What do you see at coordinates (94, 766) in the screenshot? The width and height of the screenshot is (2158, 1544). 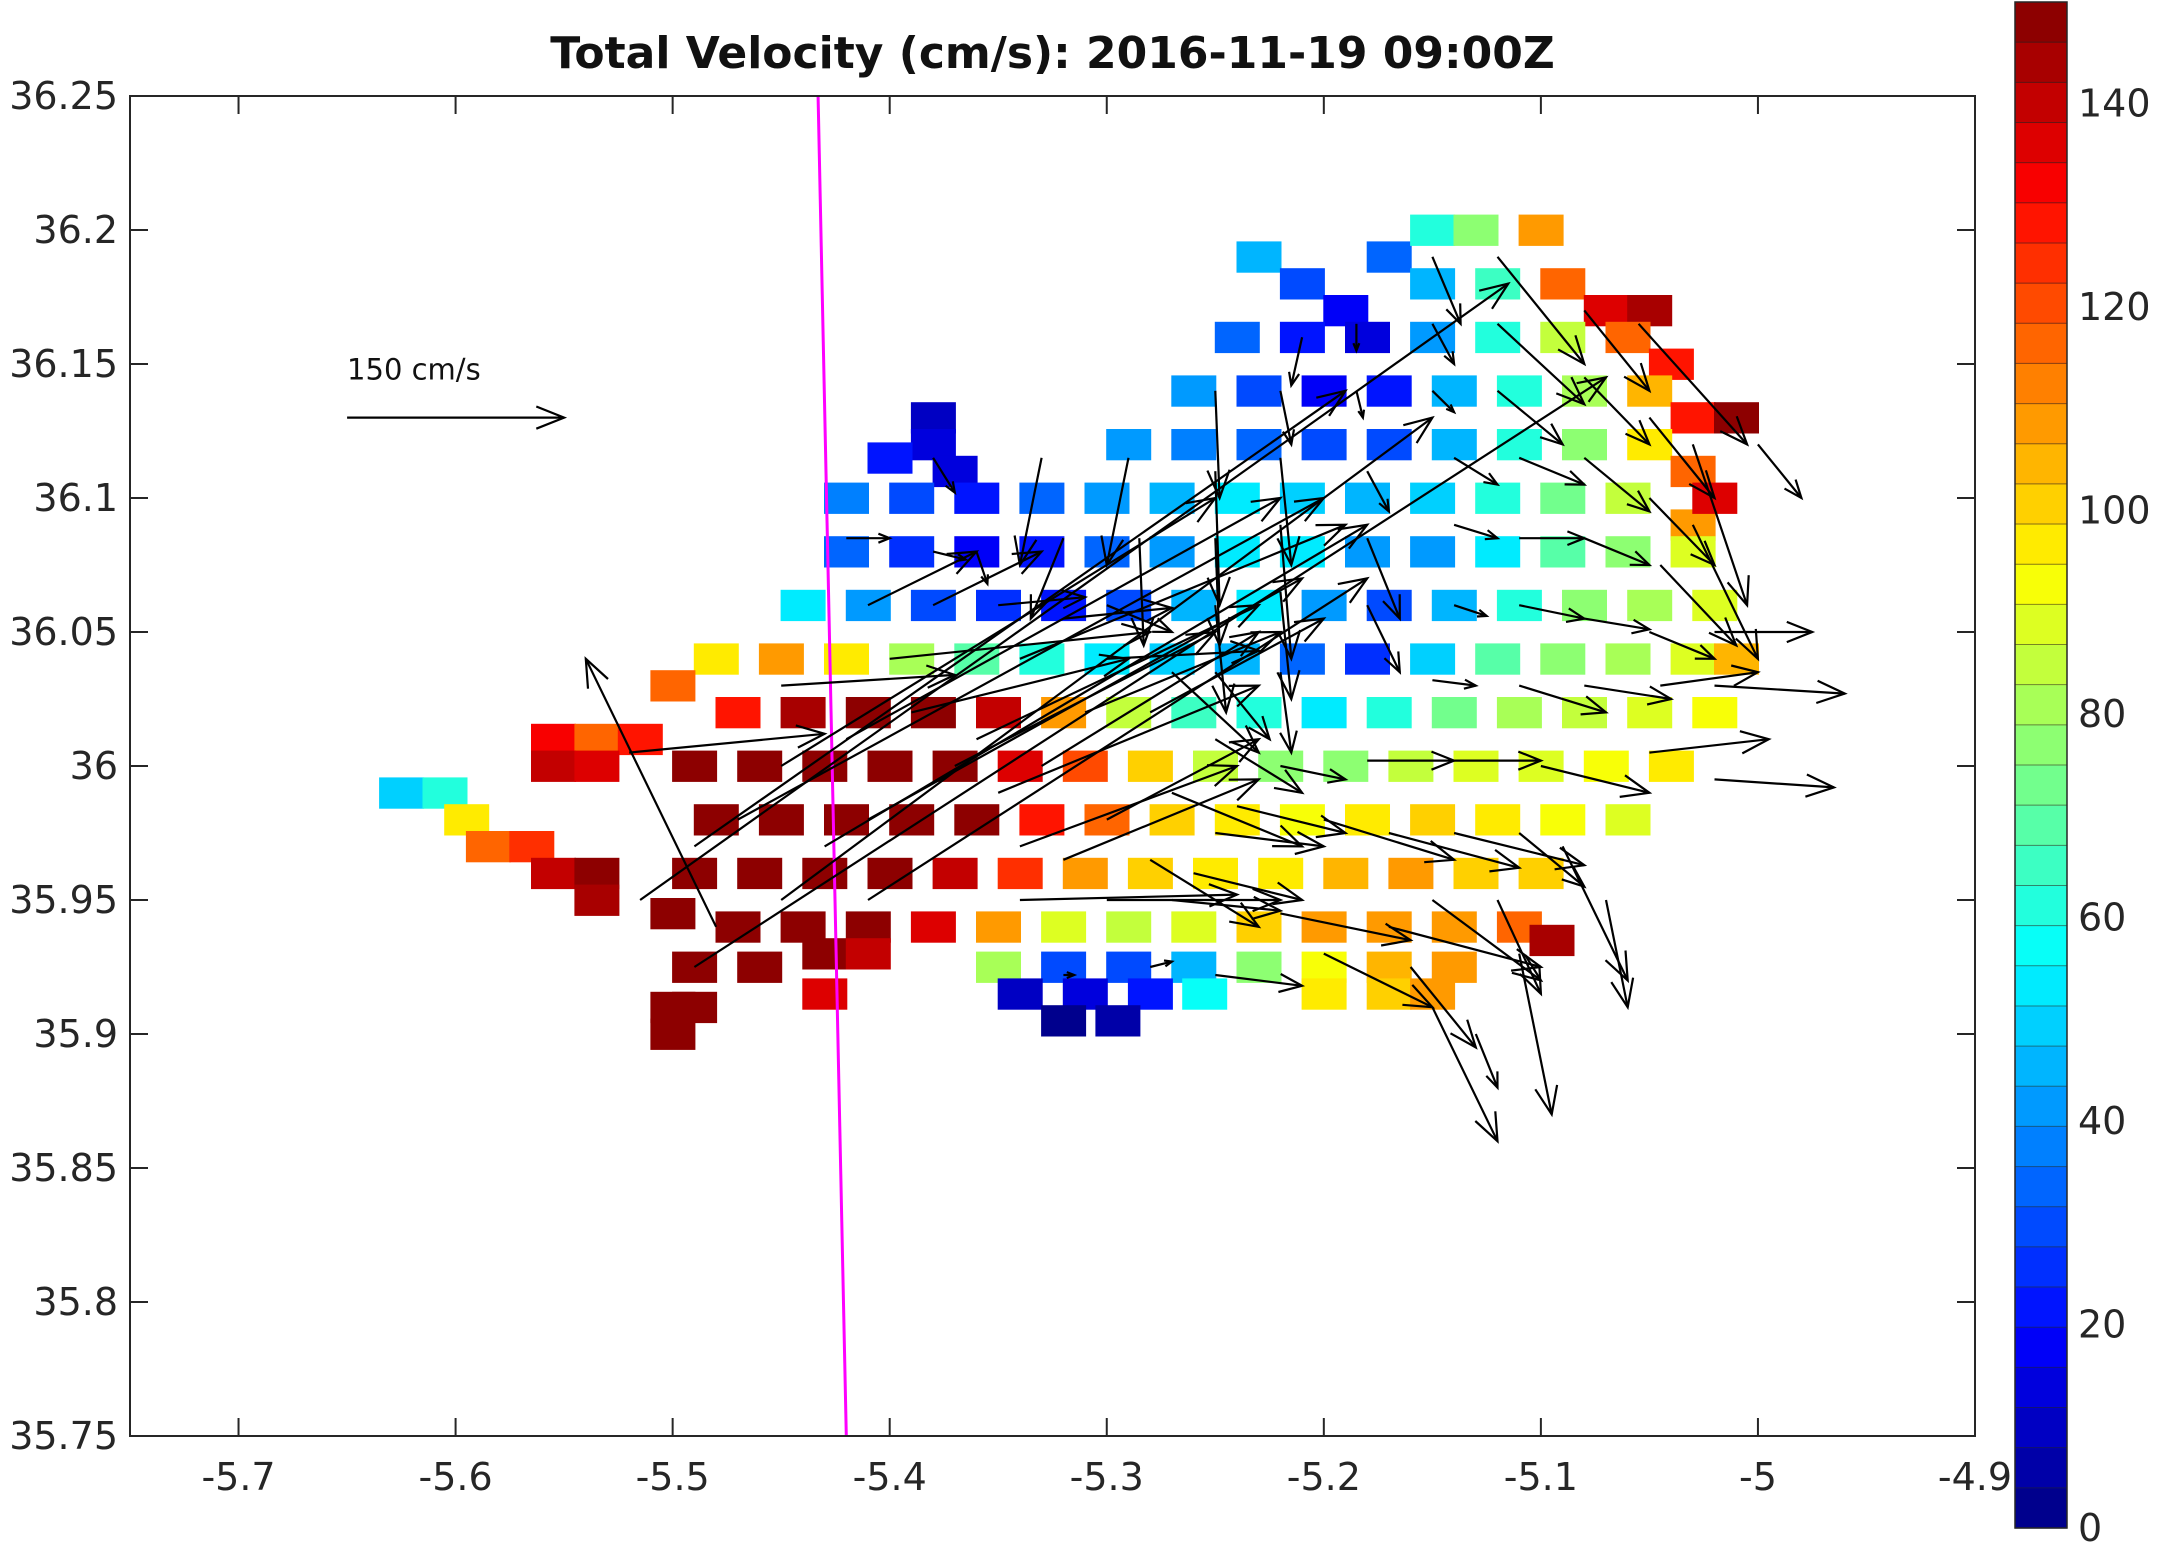 I see `y-tick-label: 36` at bounding box center [94, 766].